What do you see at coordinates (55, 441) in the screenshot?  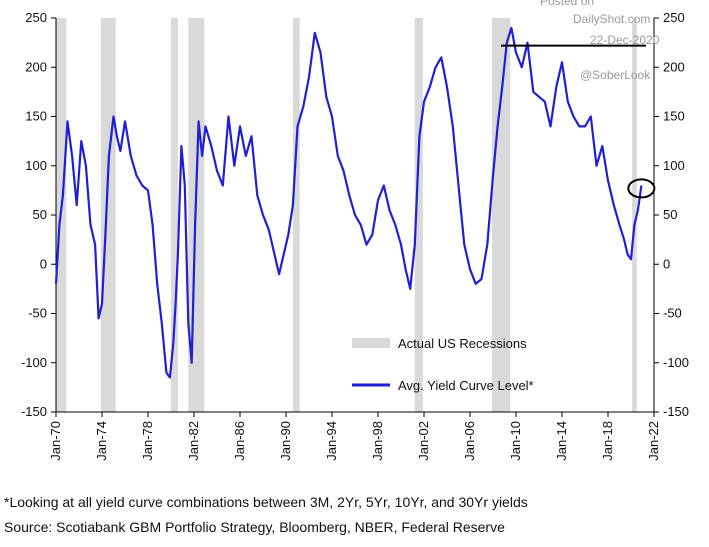 I see `x-tick-label: Jan-70` at bounding box center [55, 441].